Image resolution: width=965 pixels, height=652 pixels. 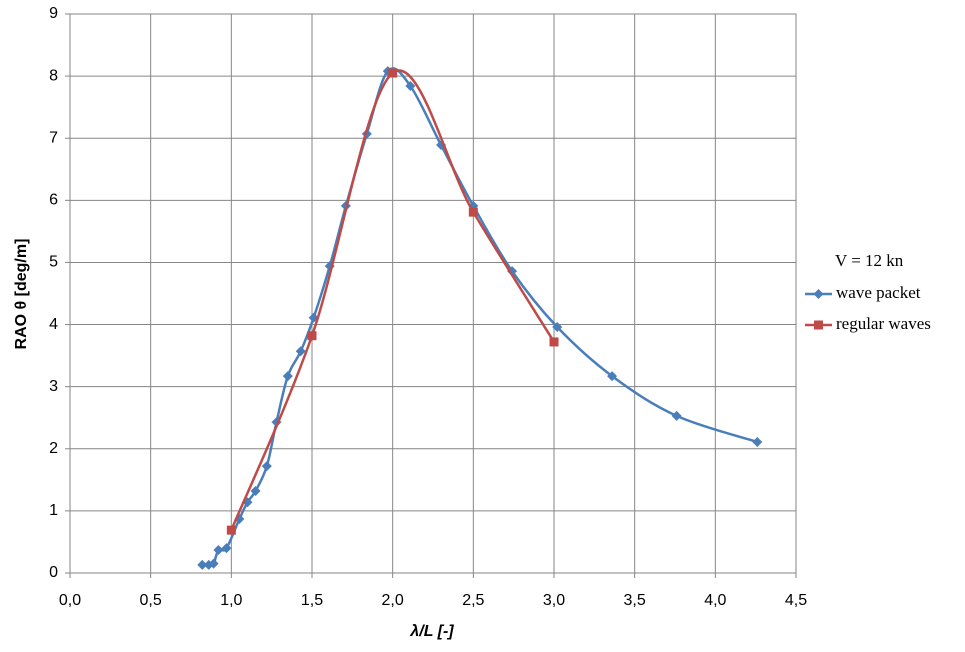 What do you see at coordinates (151, 600) in the screenshot?
I see `x-tick-label: 0,5` at bounding box center [151, 600].